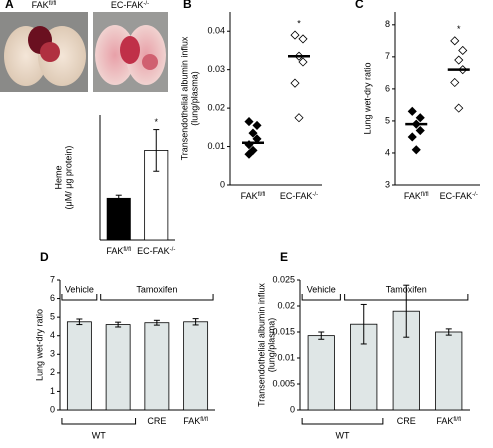  What do you see at coordinates (387, 184) in the screenshot?
I see `y-tick-label: 3` at bounding box center [387, 184].